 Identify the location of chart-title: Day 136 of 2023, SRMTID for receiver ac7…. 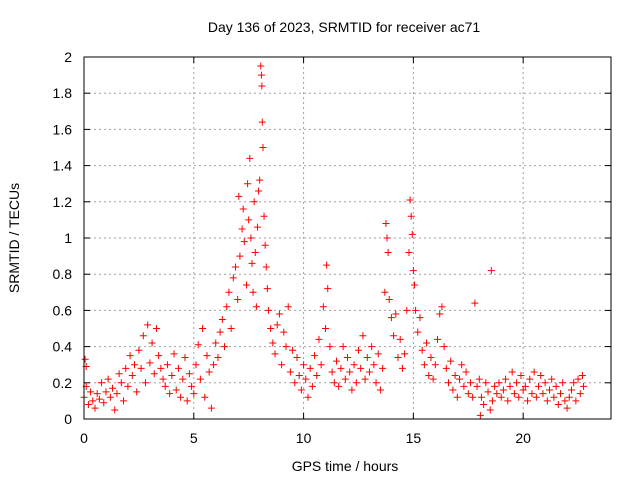
(344, 27).